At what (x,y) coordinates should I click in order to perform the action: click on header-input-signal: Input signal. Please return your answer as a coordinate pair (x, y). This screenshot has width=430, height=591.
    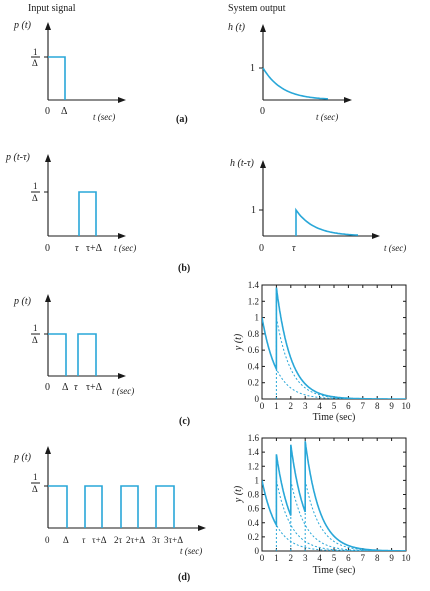
    Looking at the image, I should click on (52, 8).